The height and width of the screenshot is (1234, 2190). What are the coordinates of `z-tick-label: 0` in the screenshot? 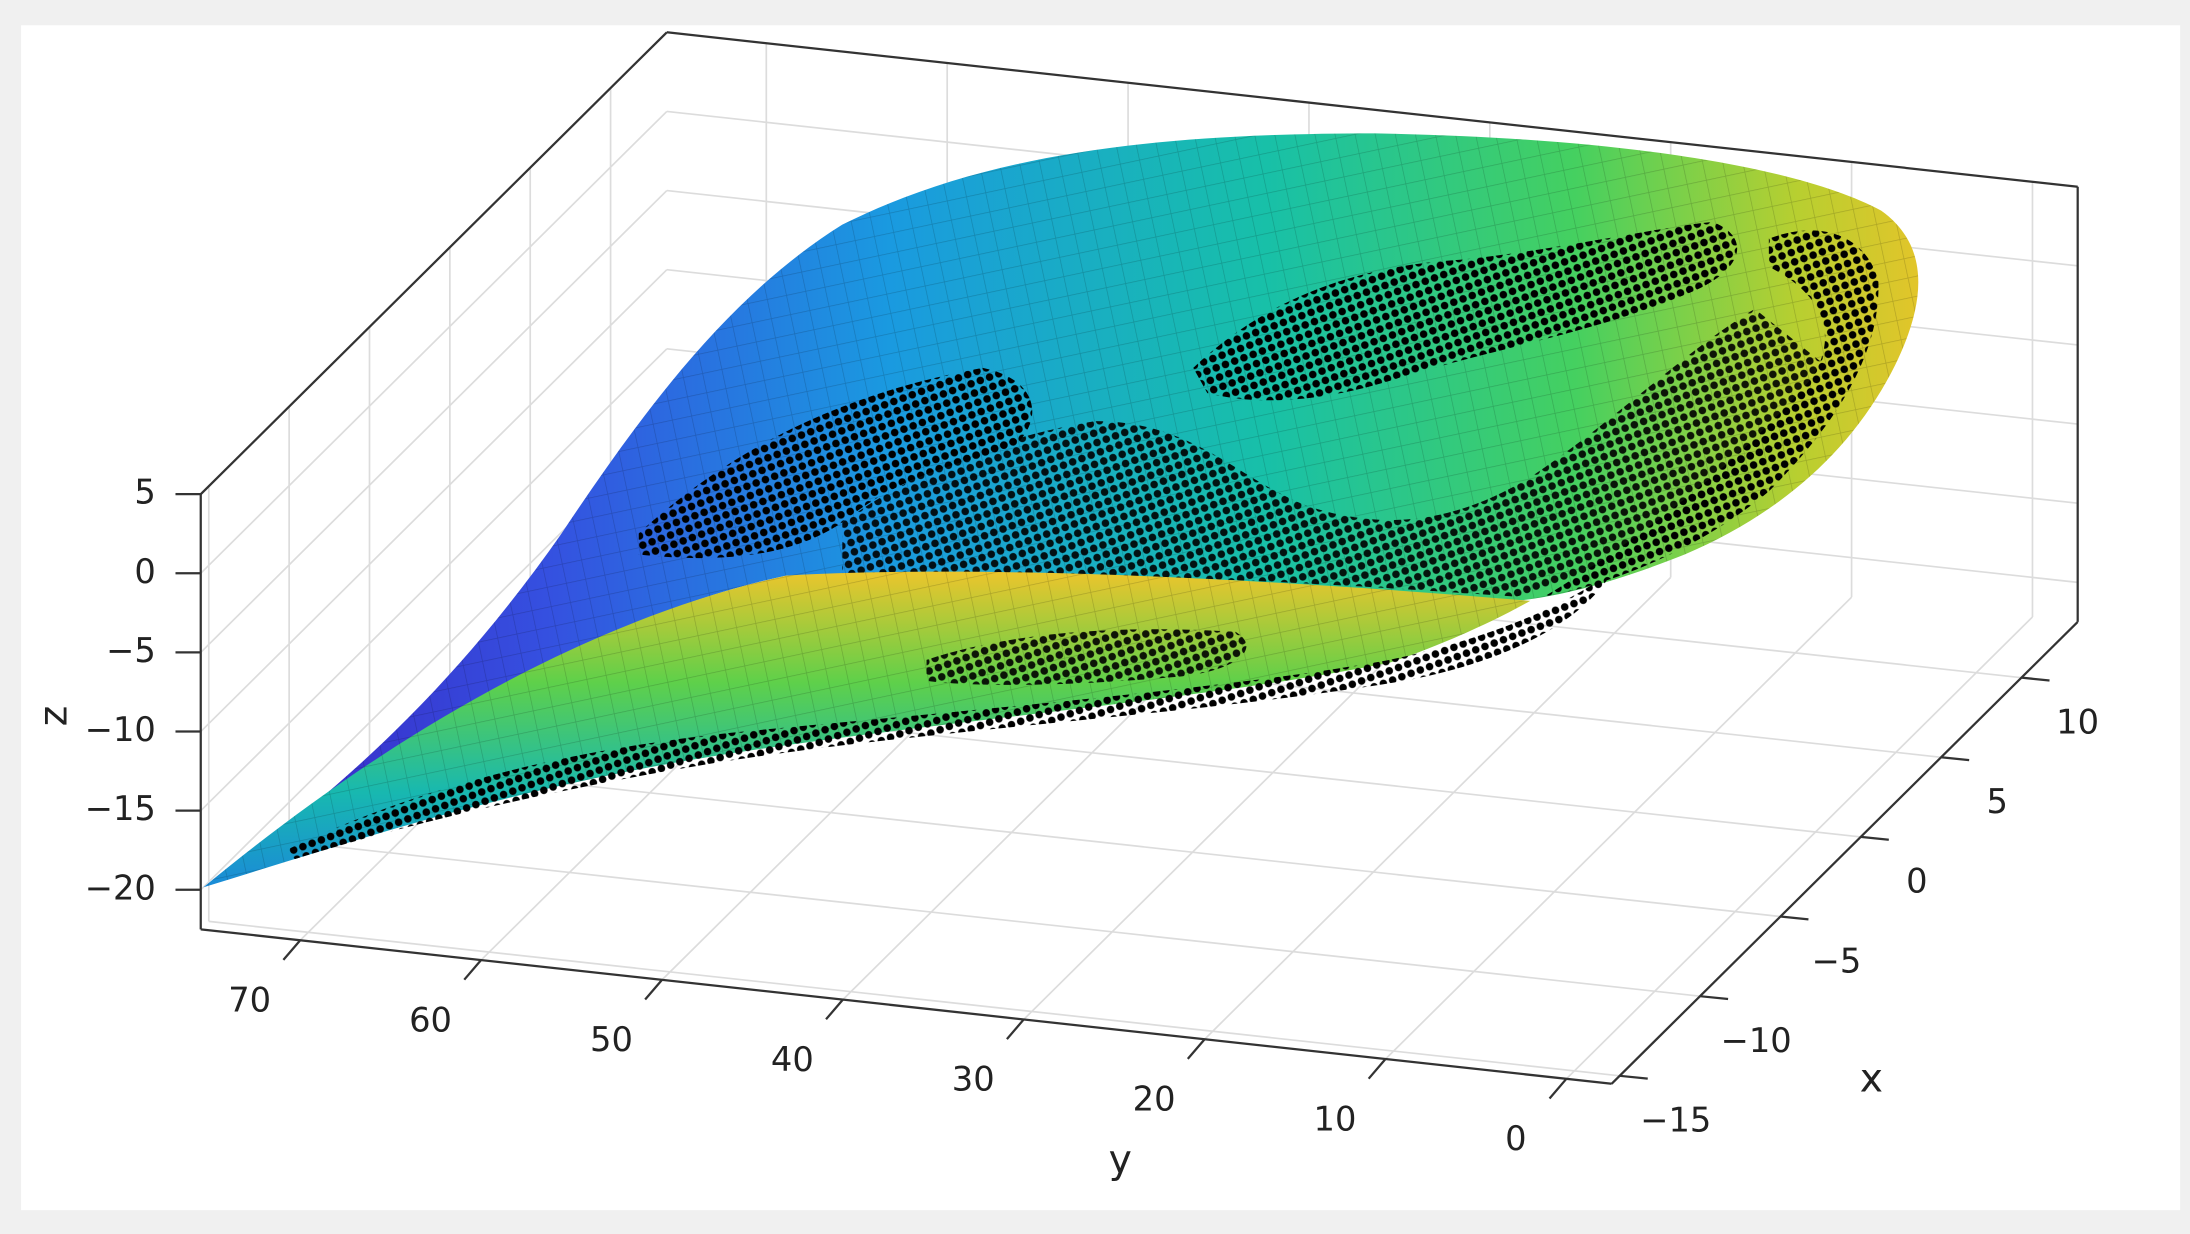 It's located at (144, 571).